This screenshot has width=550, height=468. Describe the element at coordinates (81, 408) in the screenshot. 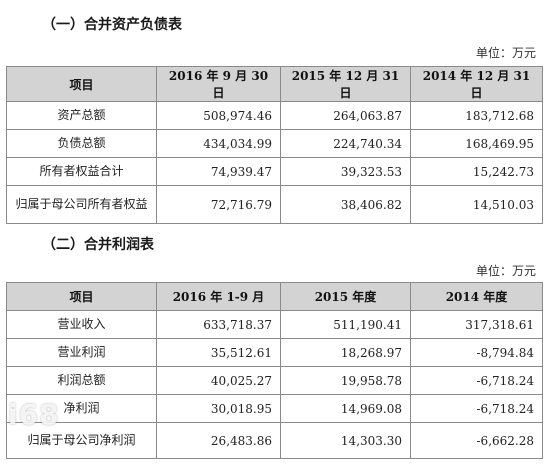

I see `row-label: 净利润` at that location.